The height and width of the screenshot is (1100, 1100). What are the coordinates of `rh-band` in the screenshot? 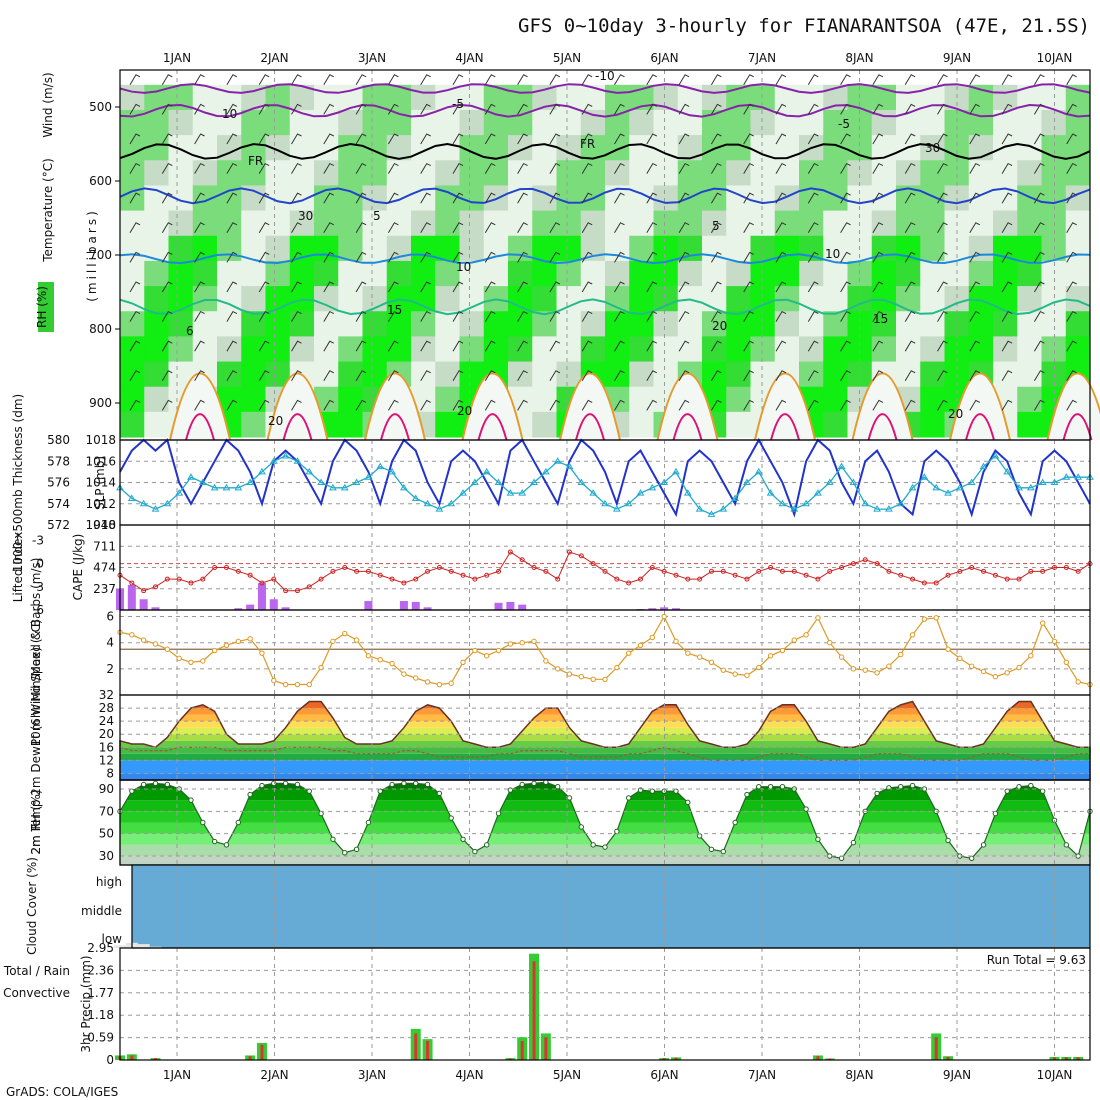 It's located at (605, 860).